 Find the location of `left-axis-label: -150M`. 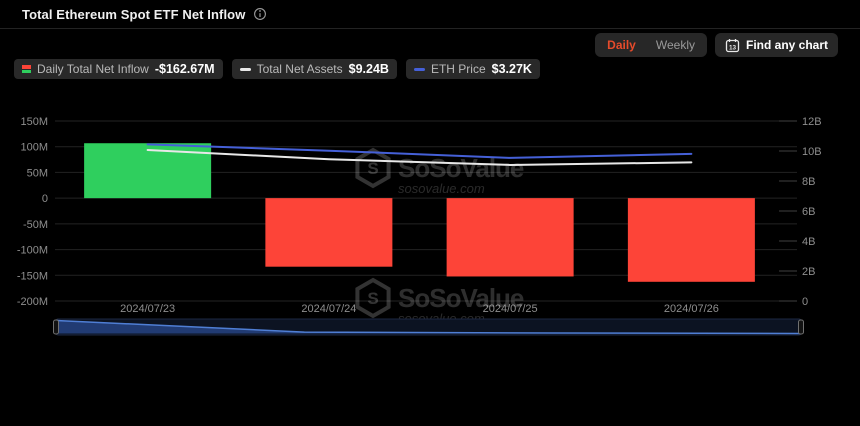

left-axis-label: -150M is located at coordinates (32, 276).